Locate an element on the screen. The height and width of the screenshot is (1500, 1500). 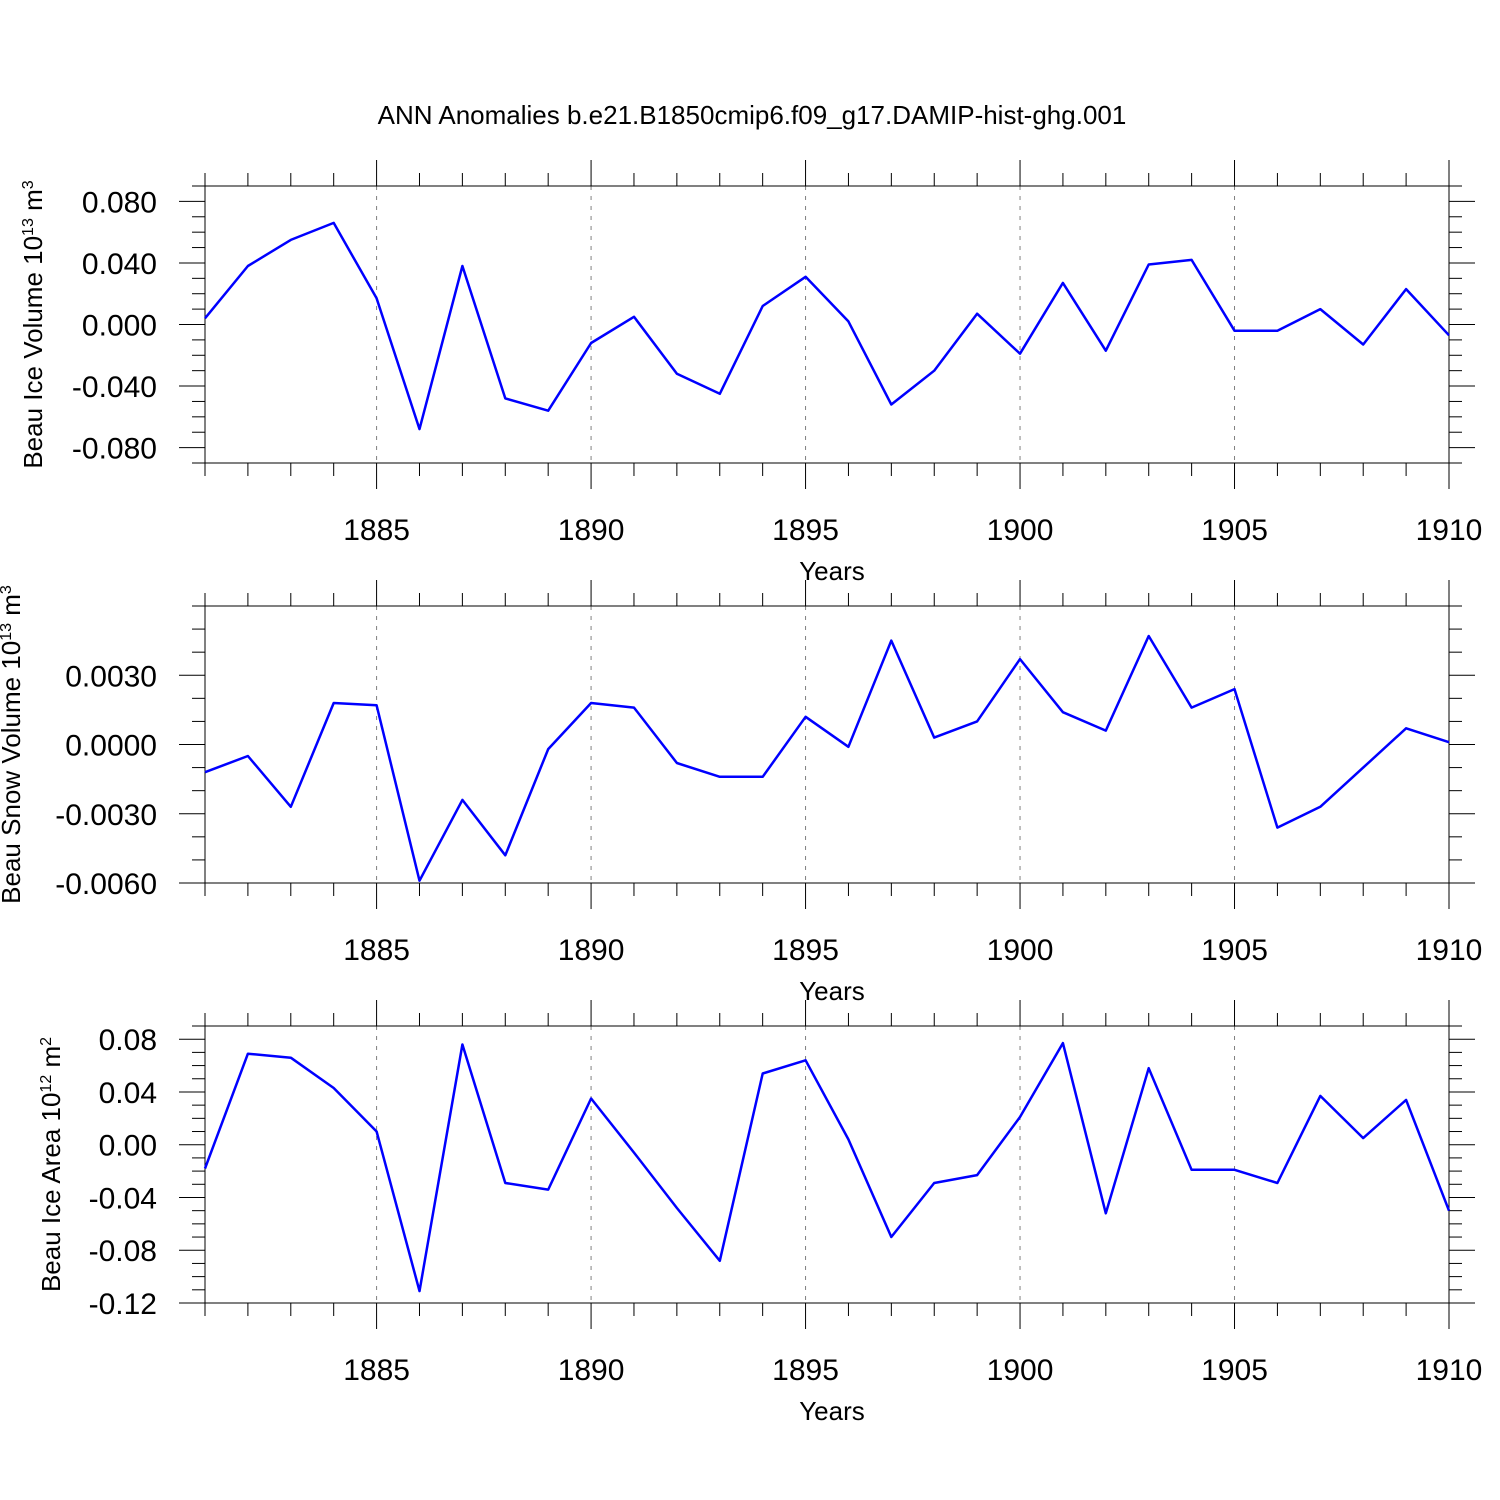
y-tick-label: -0.08 is located at coordinates (123, 1251).